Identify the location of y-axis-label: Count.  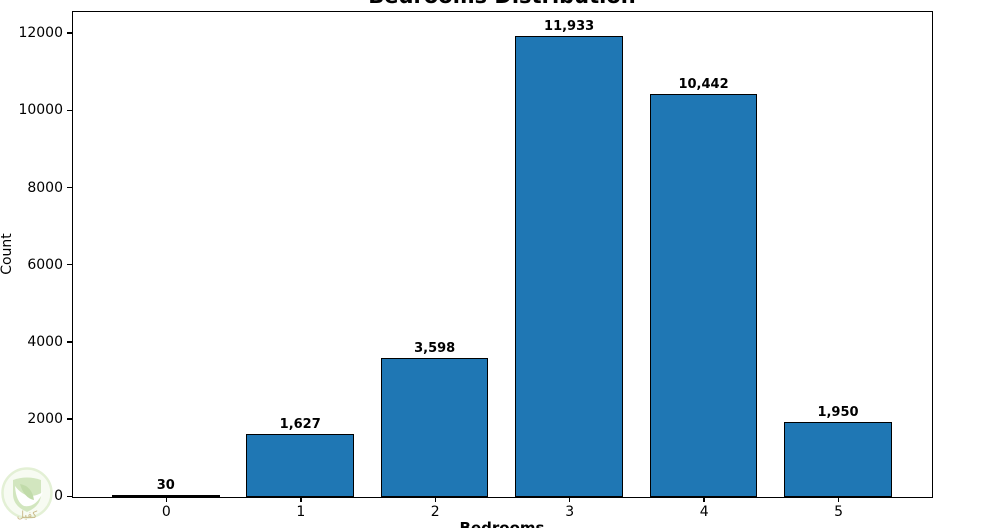
(7, 254).